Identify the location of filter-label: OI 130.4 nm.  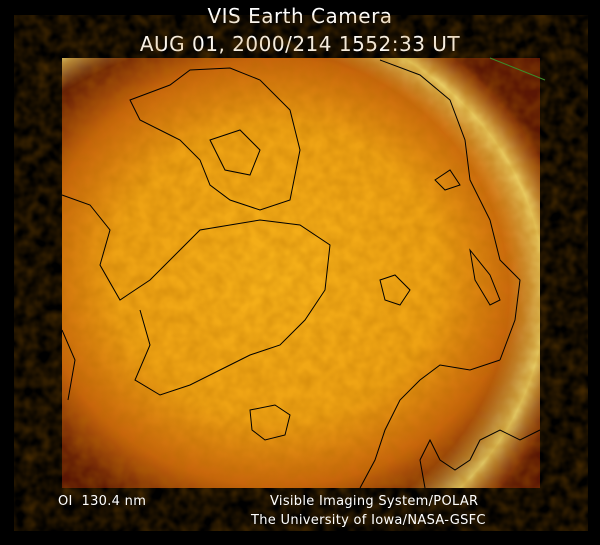
(102, 501).